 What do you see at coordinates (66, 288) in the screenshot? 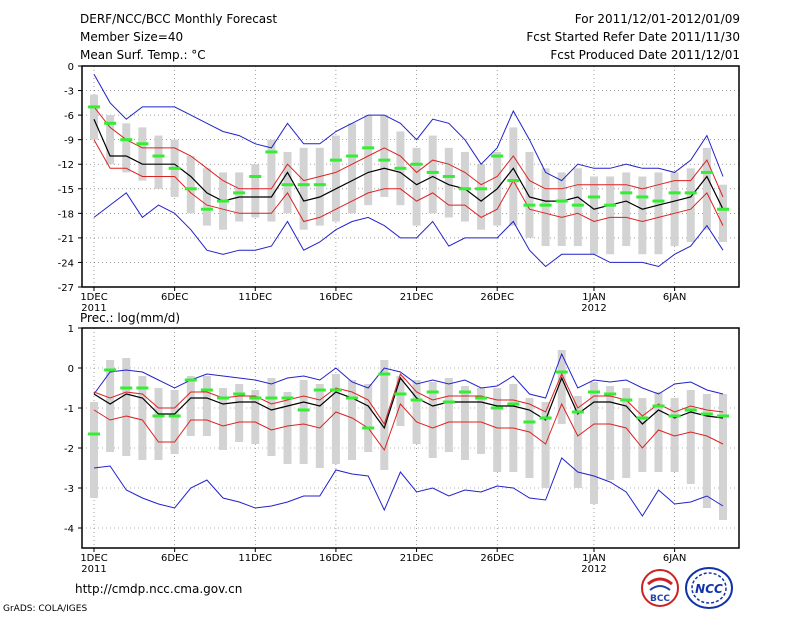
I see `y-tick-label: -27` at bounding box center [66, 288].